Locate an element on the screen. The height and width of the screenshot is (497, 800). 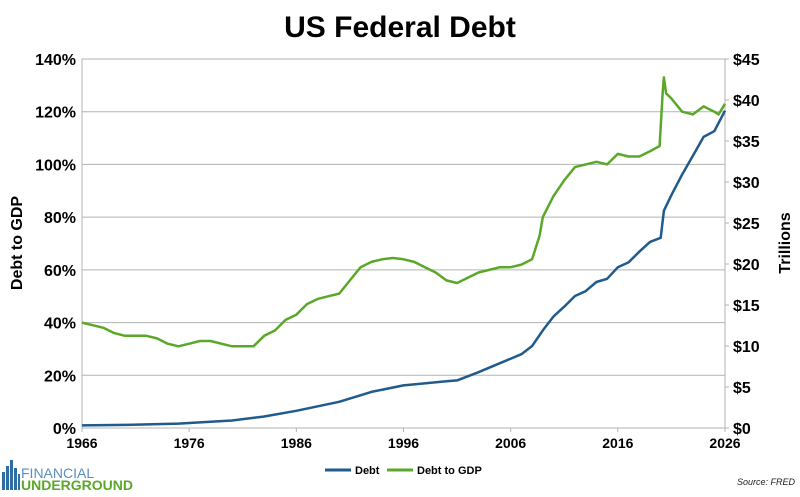
y-right-tick-label: $35 is located at coordinates (746, 142).